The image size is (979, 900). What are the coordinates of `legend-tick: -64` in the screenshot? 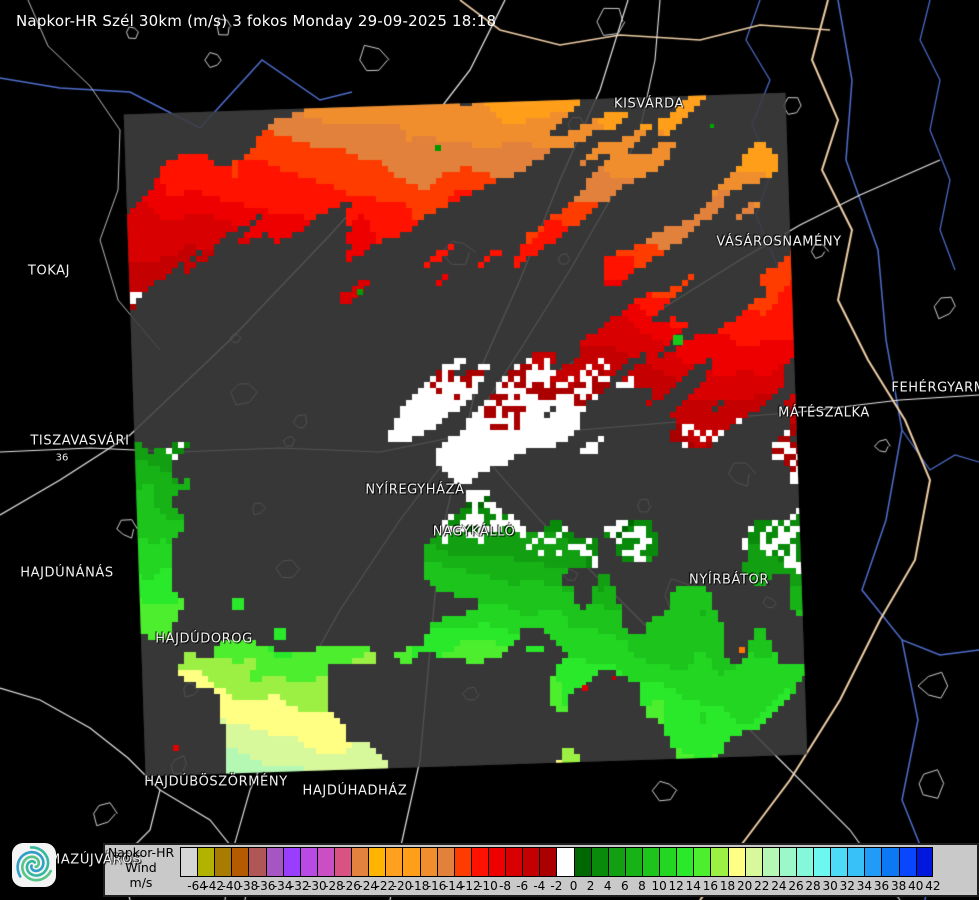 It's located at (197, 886).